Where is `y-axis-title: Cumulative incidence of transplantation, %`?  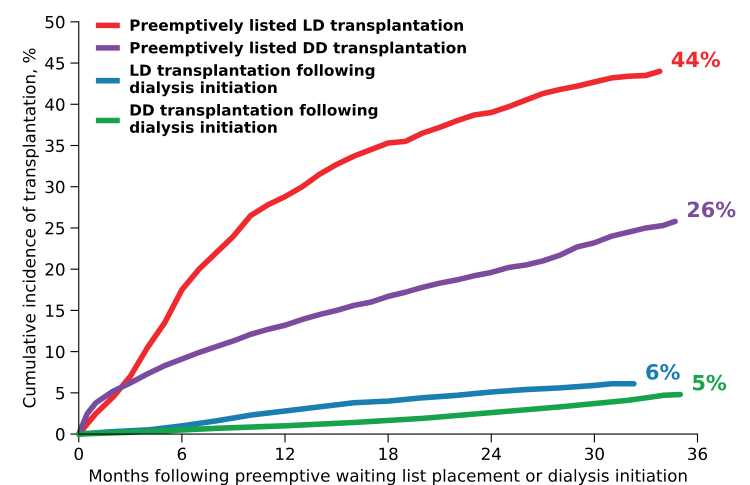
y-axis-title: Cumulative incidence of transplantation, % is located at coordinates (30, 228).